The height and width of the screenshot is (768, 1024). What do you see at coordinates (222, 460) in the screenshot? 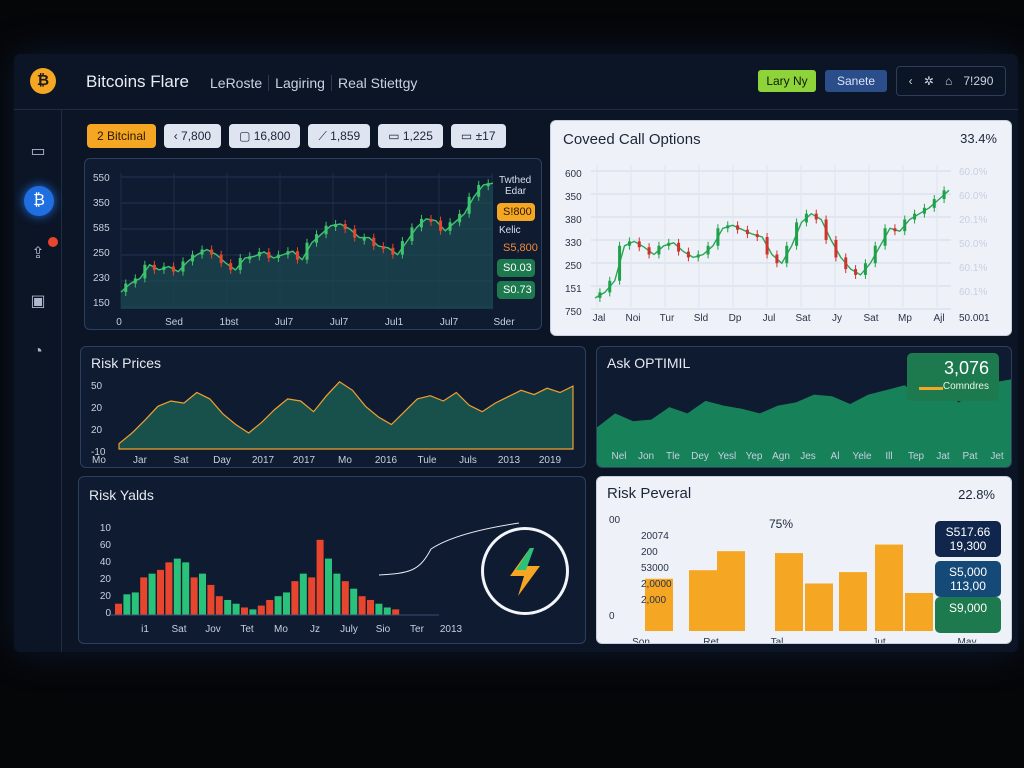
I see `x-tick-label: Day` at bounding box center [222, 460].